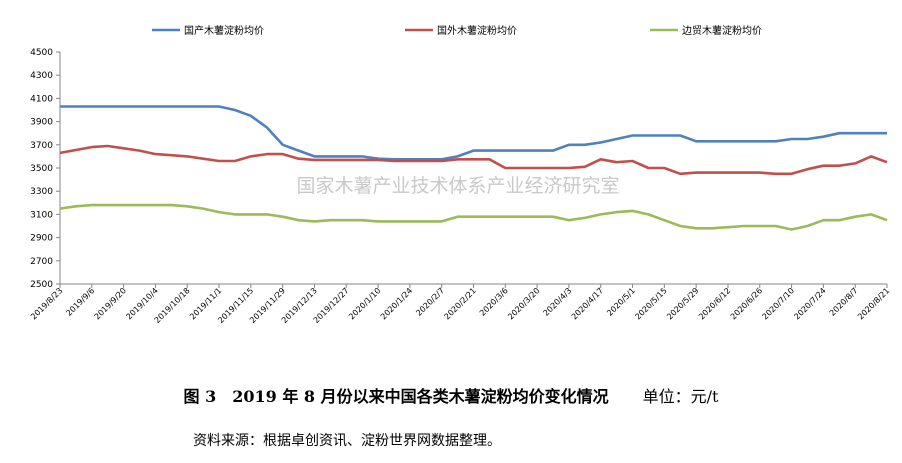 The height and width of the screenshot is (463, 902). What do you see at coordinates (41, 76) in the screenshot?
I see `y-tick-label: 4300` at bounding box center [41, 76].